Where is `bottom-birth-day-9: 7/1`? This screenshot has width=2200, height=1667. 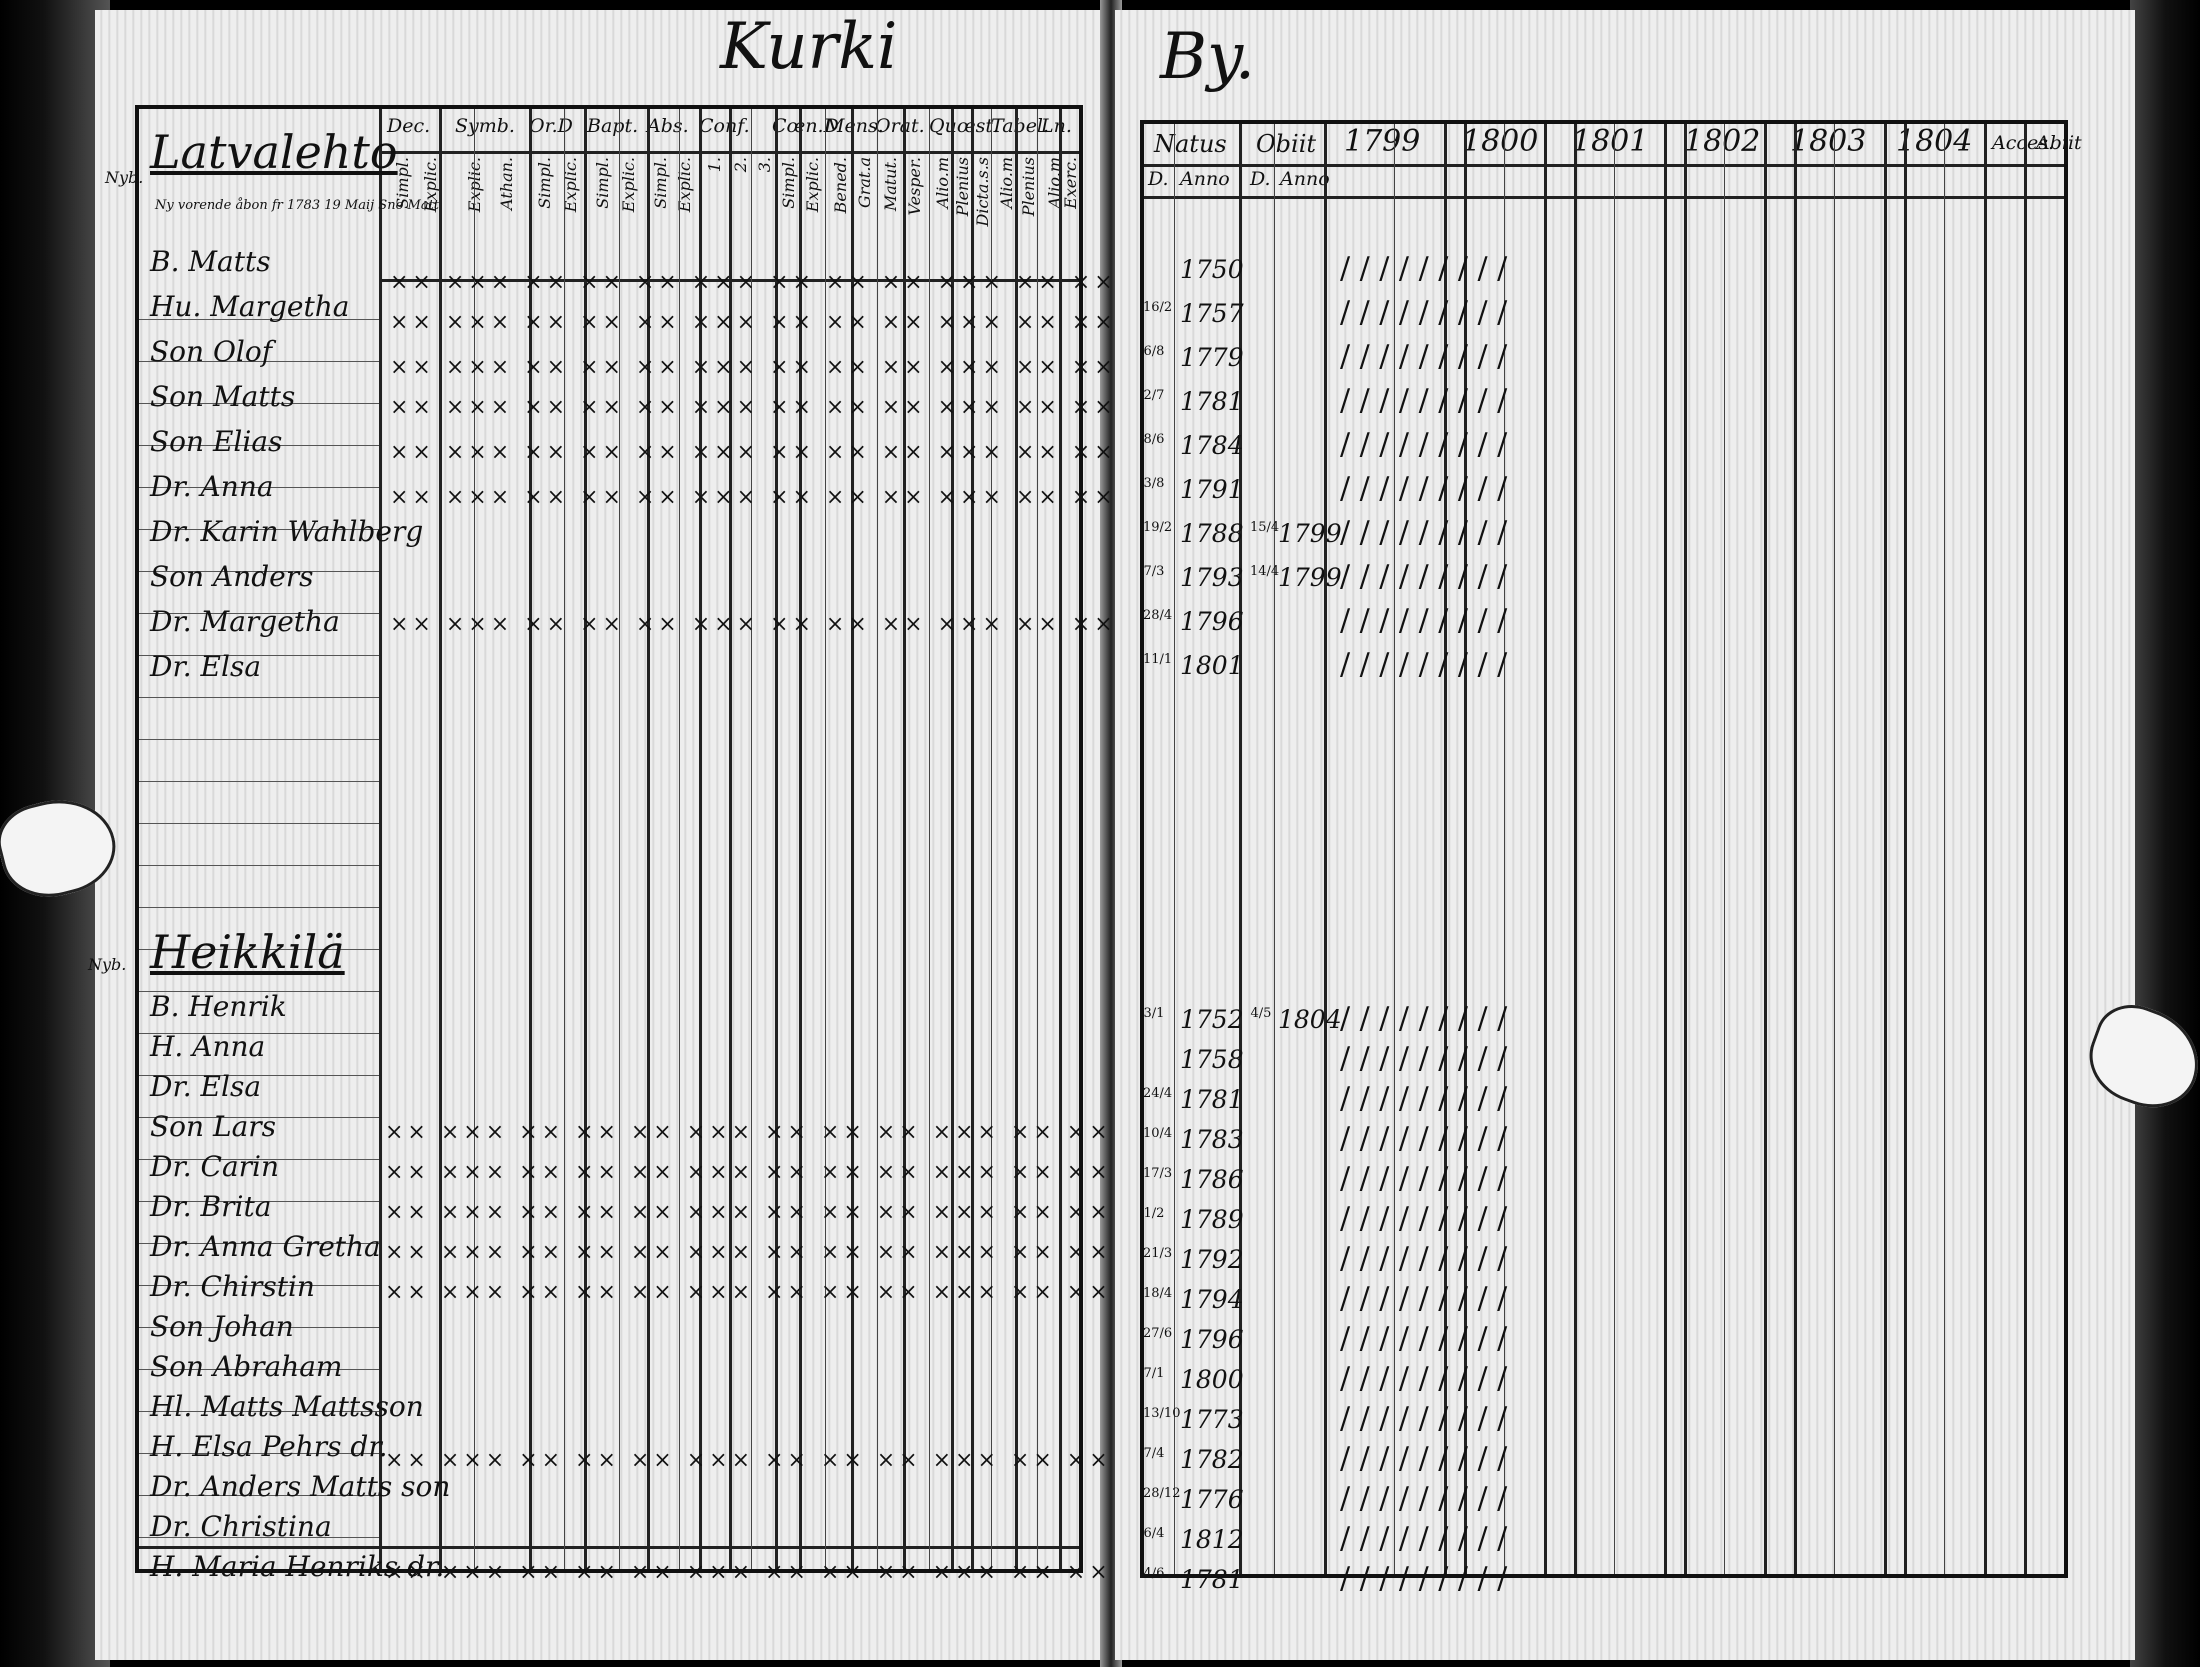 bottom-birth-day-9: 7/1 is located at coordinates (1154, 1373).